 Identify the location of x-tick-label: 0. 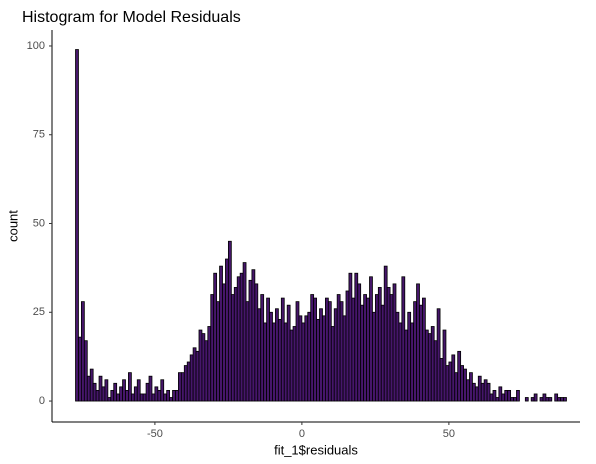
(302, 434).